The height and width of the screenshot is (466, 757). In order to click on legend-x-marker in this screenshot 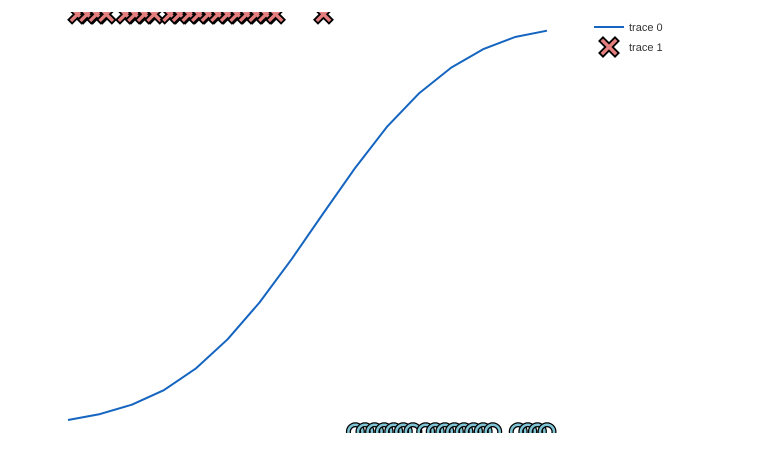, I will do `click(609, 47)`.